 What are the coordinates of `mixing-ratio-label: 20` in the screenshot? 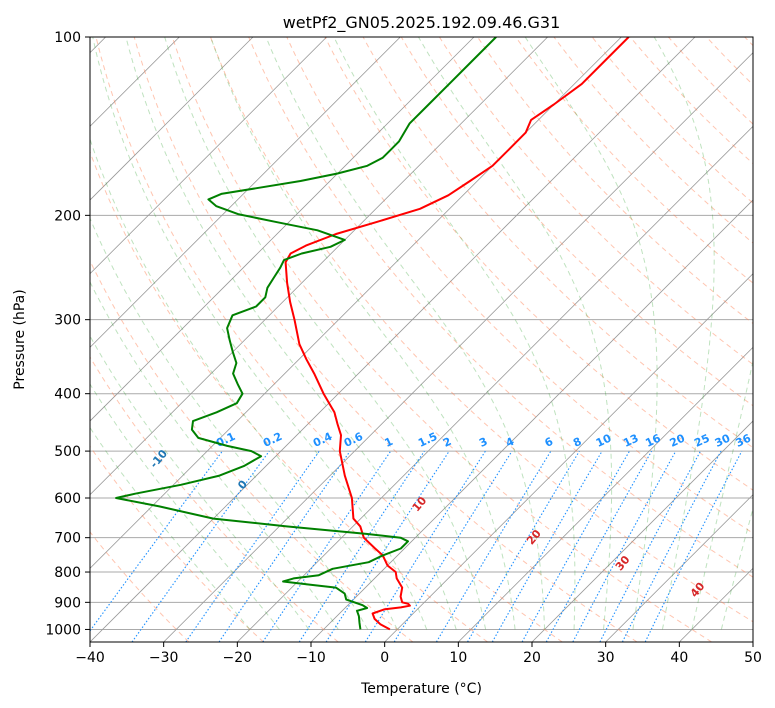 It's located at (678, 440).